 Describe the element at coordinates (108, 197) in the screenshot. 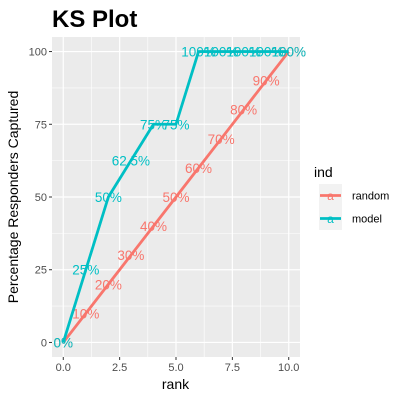

I see `data-label-model: 50%` at that location.